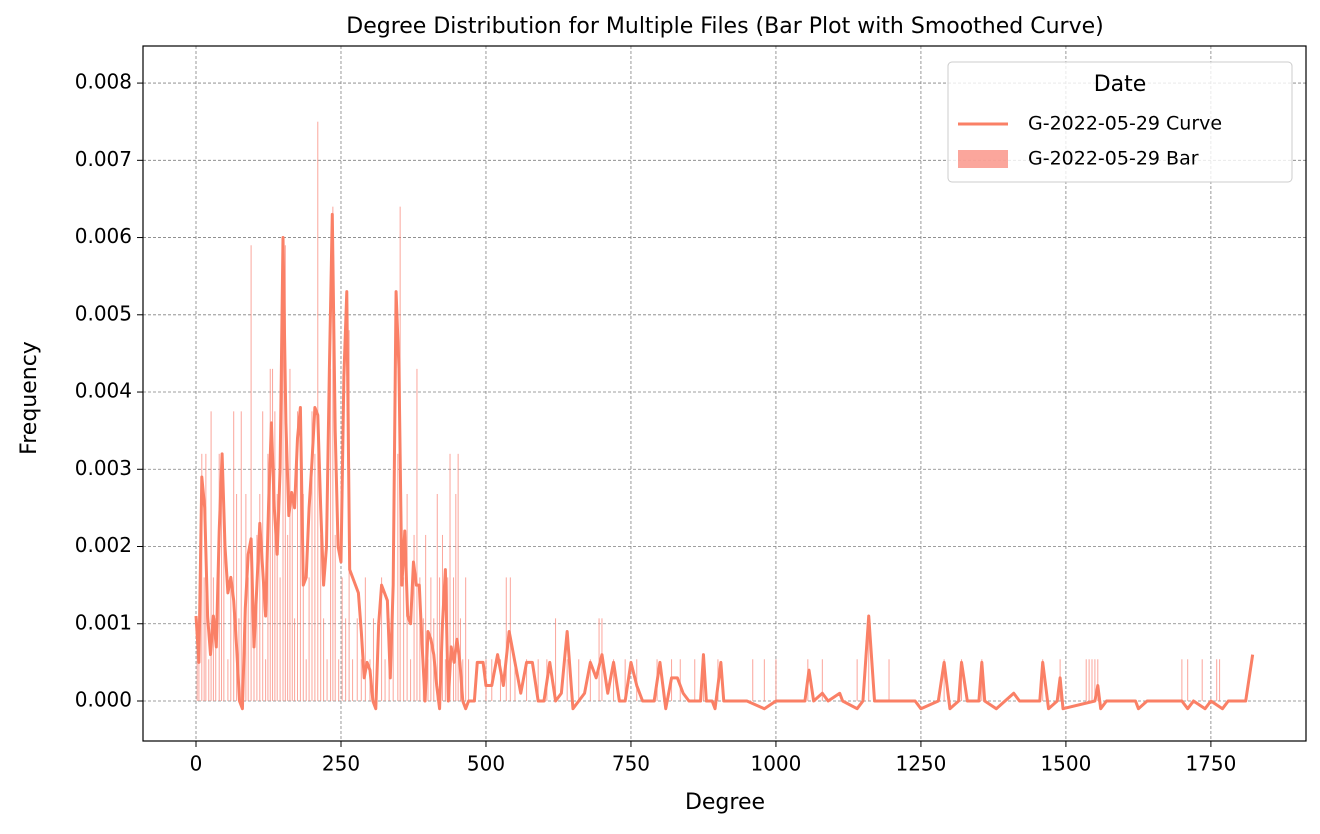 This screenshot has width=1320, height=834. What do you see at coordinates (1065, 764) in the screenshot?
I see `x-tick-label: 1500` at bounding box center [1065, 764].